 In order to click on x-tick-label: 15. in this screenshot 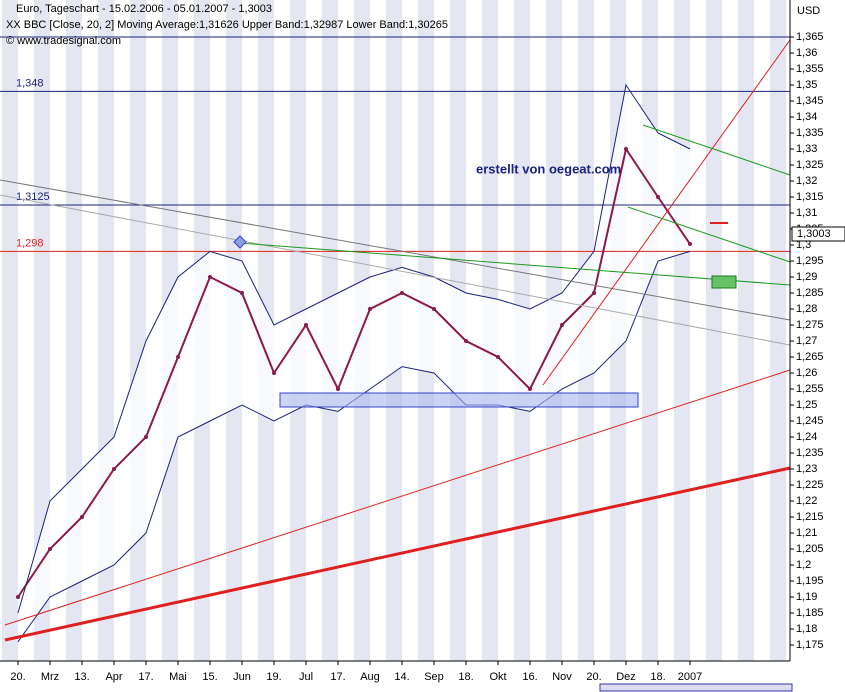, I will do `click(209, 677)`.